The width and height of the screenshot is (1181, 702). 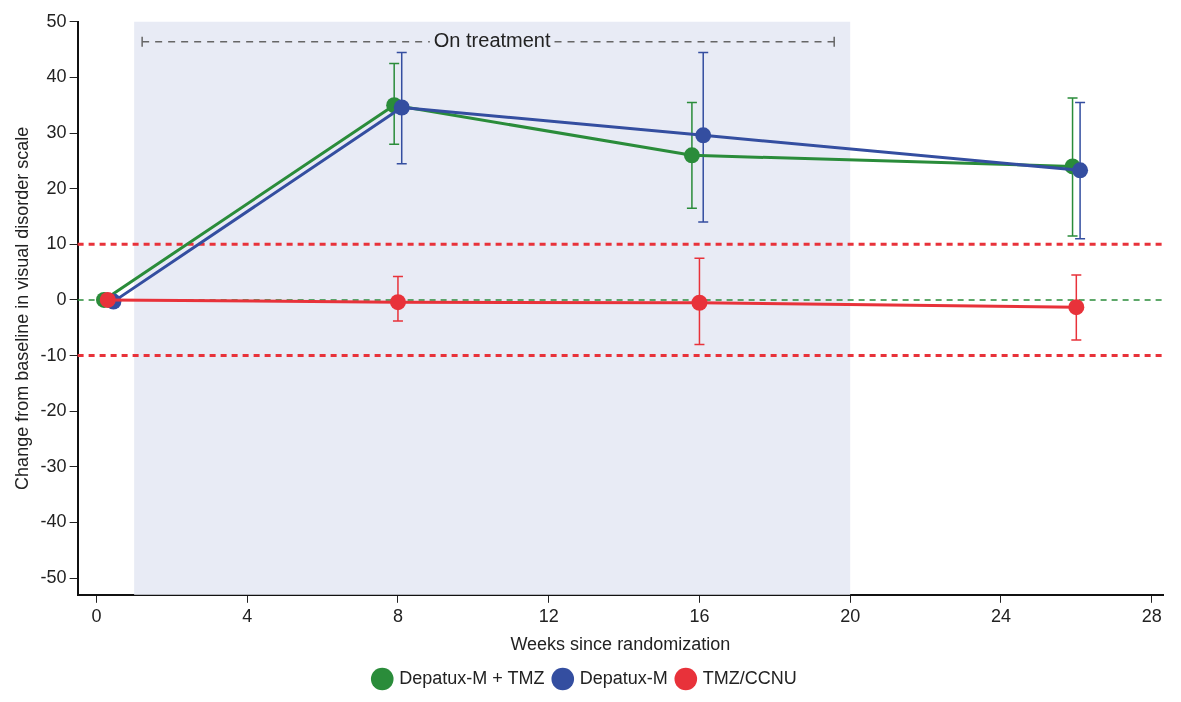 I want to click on y-tick-label: 40, so click(x=56, y=76).